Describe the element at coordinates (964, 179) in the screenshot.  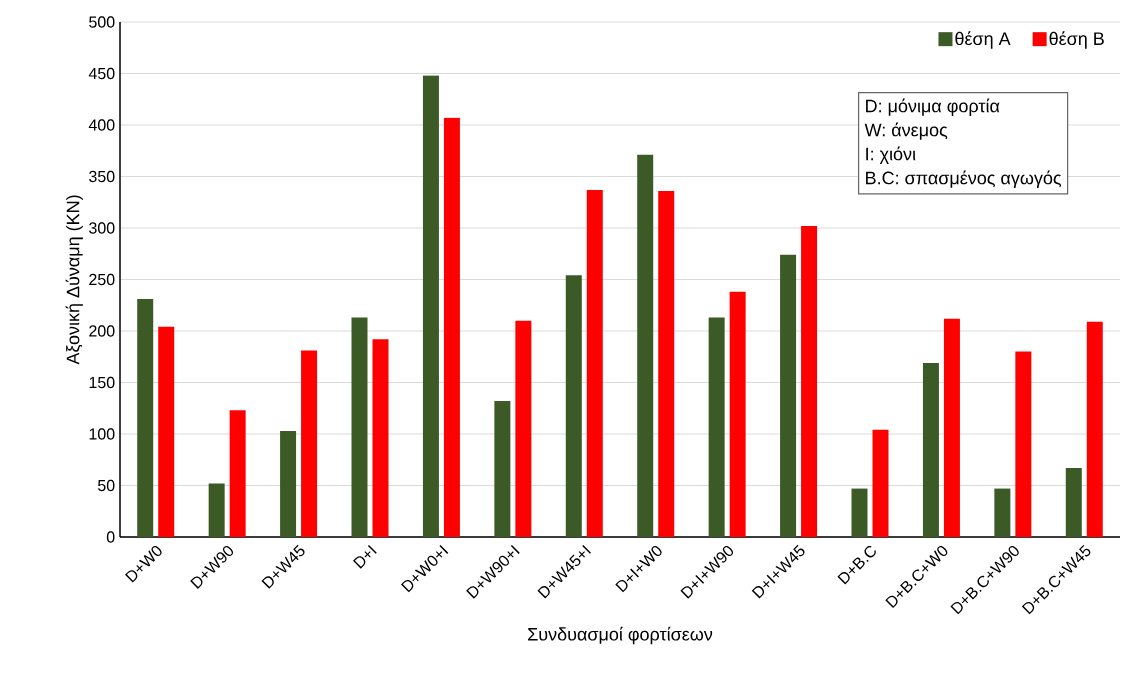
I see `annotation: B.C: σπασμένος αγωγός` at that location.